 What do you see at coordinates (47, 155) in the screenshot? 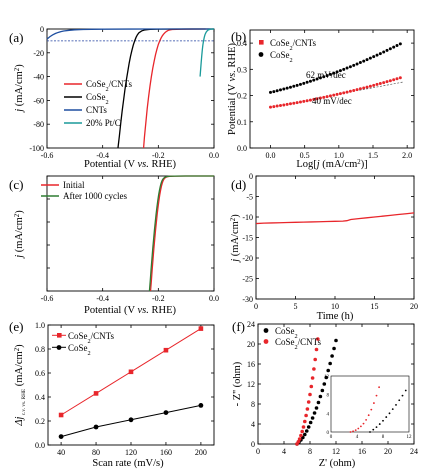
I see `x-tick-label: -0.6` at bounding box center [47, 155].